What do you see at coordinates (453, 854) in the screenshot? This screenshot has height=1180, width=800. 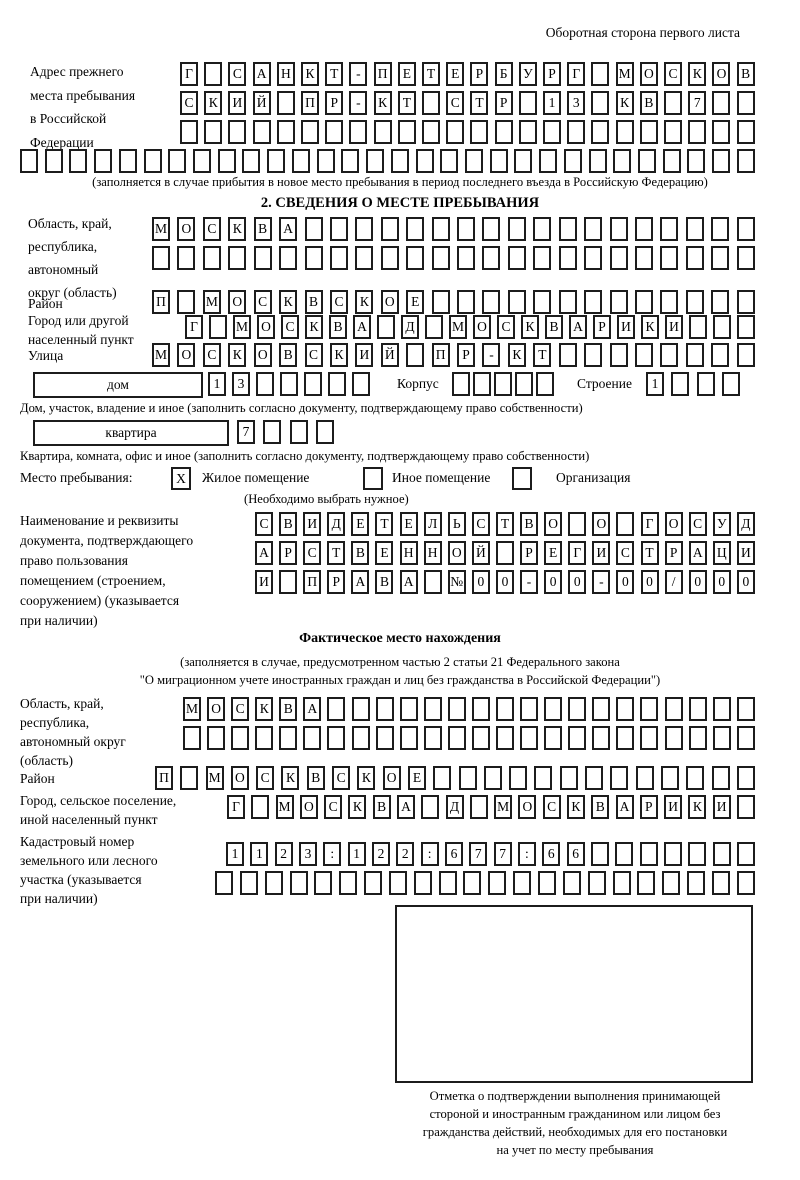 I see `char-cell: 6` at bounding box center [453, 854].